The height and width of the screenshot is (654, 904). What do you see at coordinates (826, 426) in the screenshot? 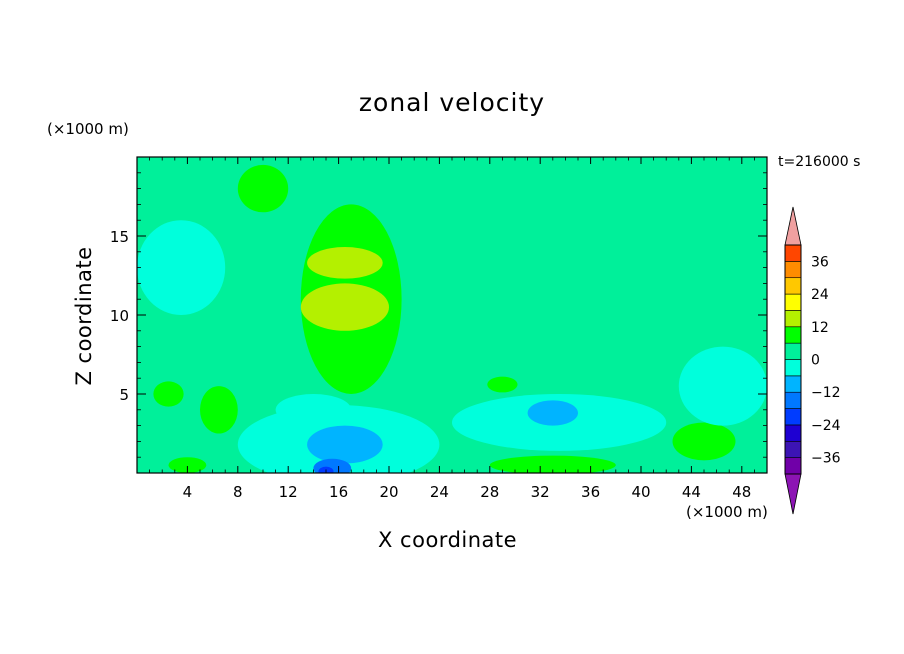
I see `colorbar-tick-label: −24` at bounding box center [826, 426].